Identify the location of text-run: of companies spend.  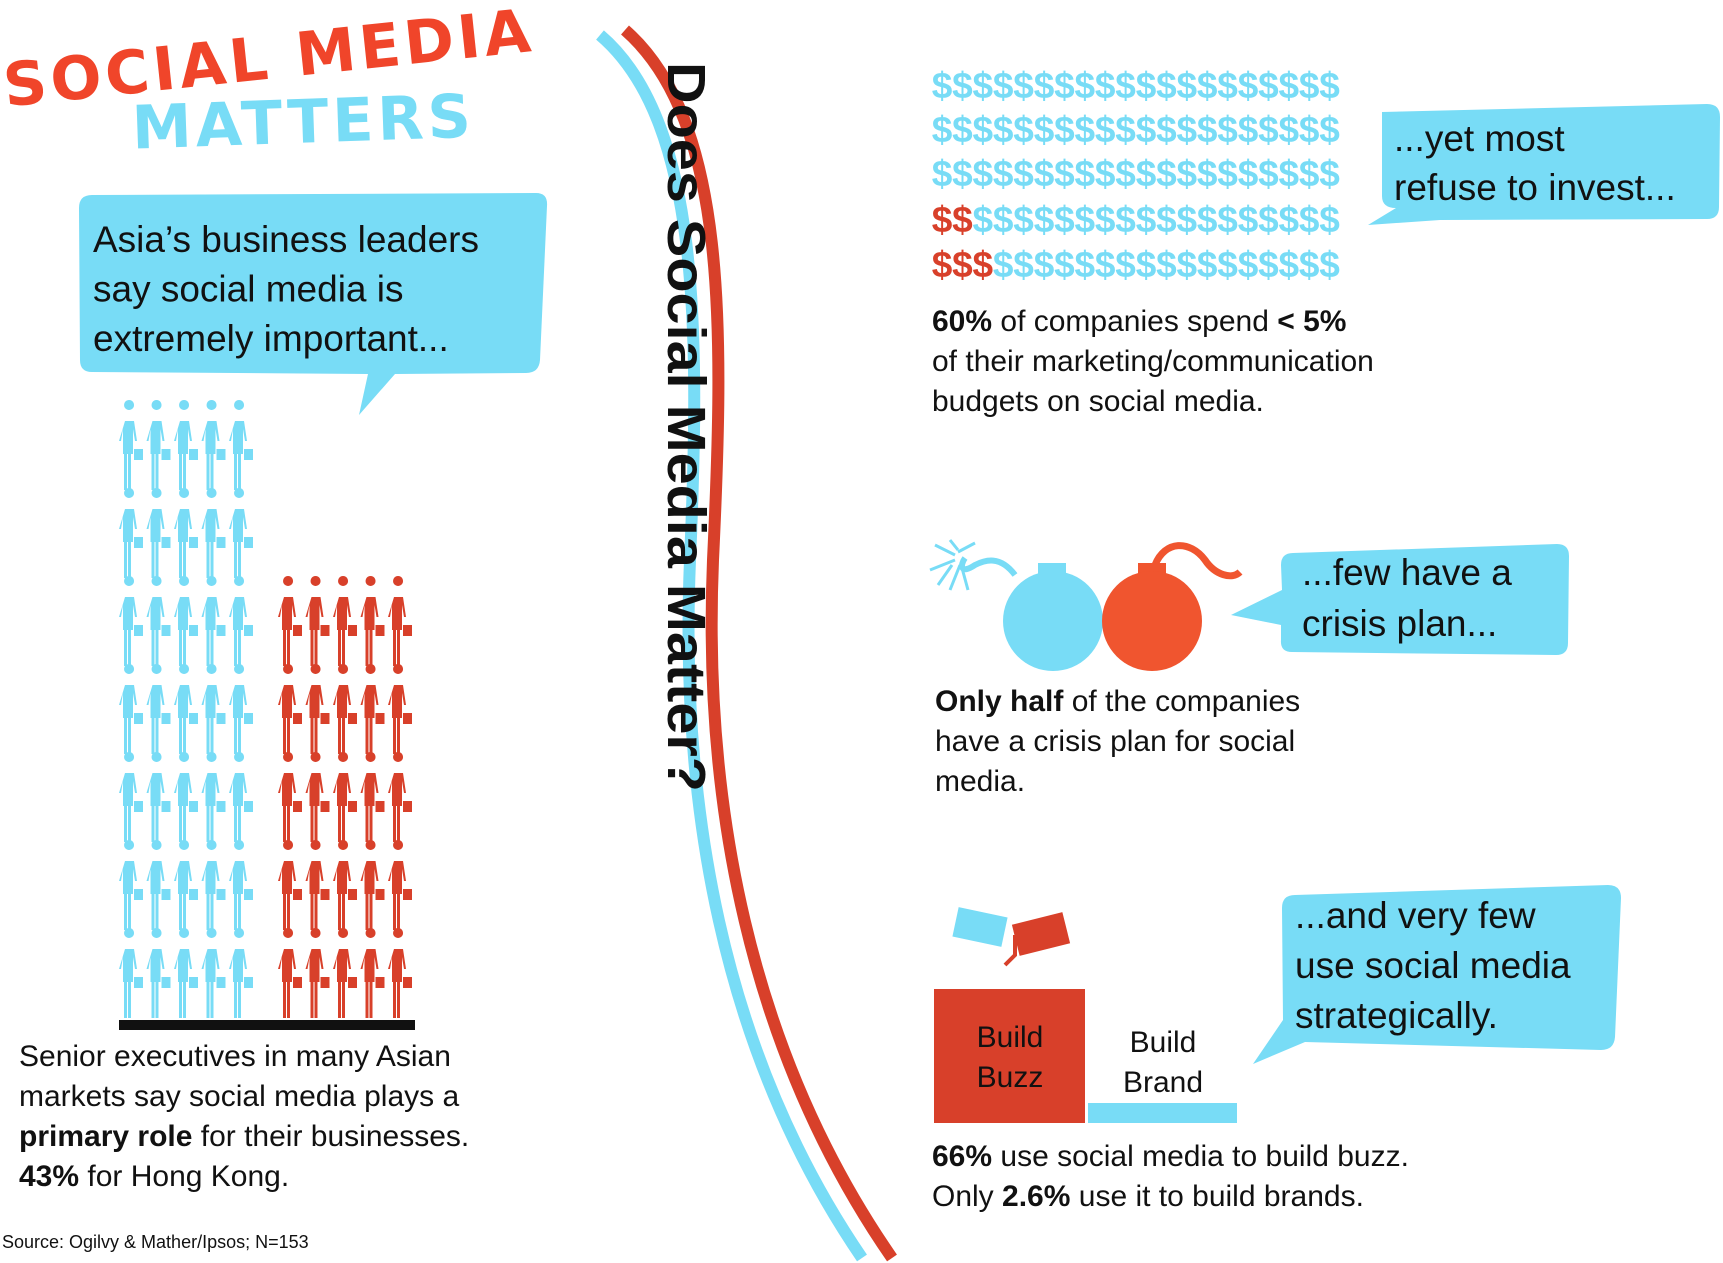
(1134, 321).